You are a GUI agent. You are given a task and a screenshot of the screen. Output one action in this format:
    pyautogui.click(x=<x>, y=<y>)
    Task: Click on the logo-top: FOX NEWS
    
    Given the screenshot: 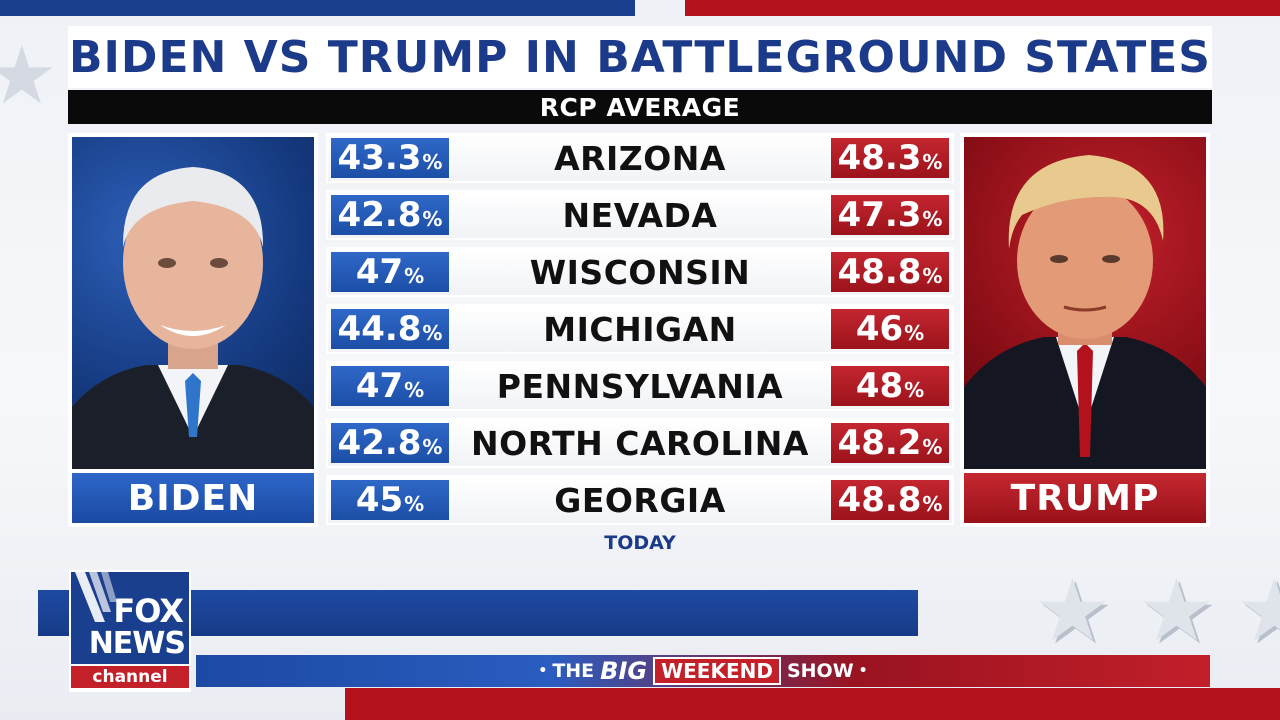 What is the action you would take?
    pyautogui.click(x=130, y=618)
    